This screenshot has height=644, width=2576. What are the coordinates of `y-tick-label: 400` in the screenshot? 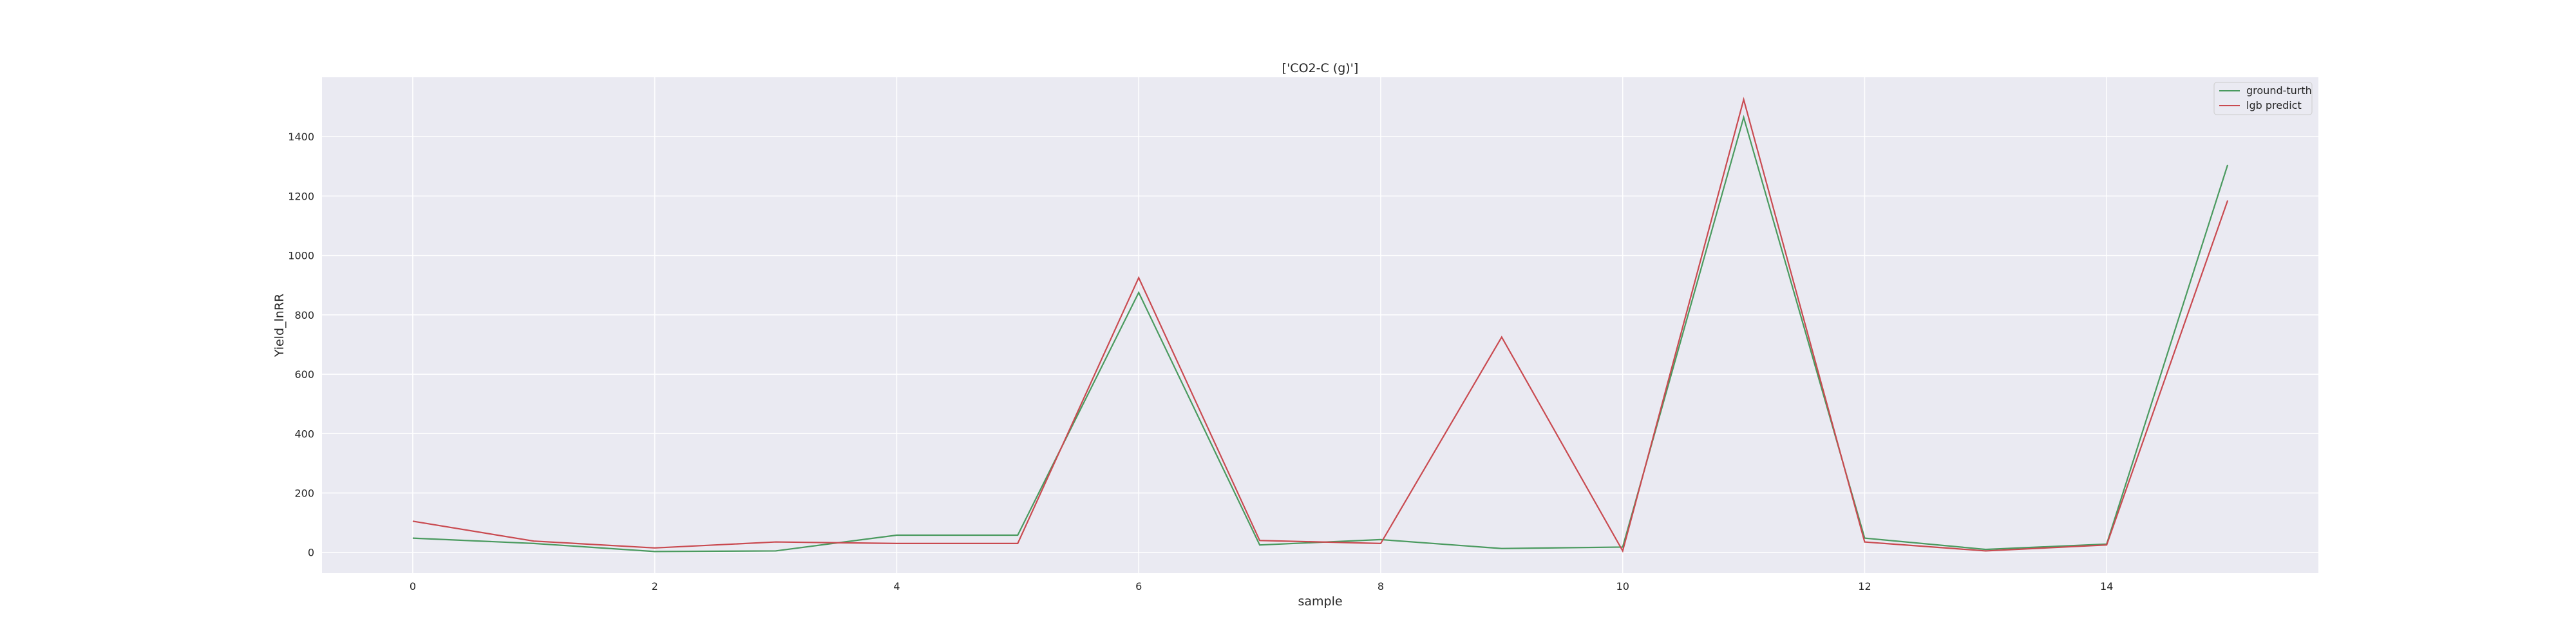 It's located at (304, 434).